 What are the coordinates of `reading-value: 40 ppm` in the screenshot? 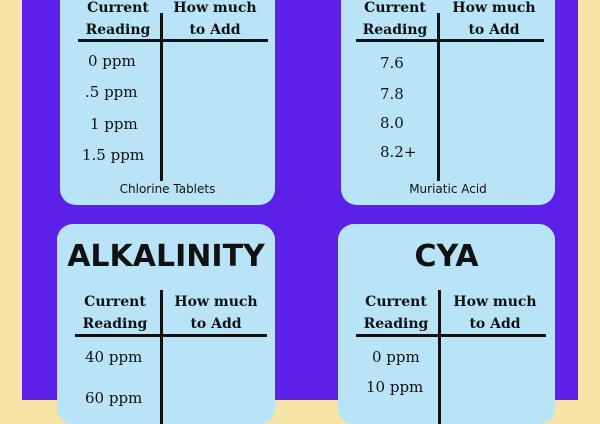 It's located at (114, 357).